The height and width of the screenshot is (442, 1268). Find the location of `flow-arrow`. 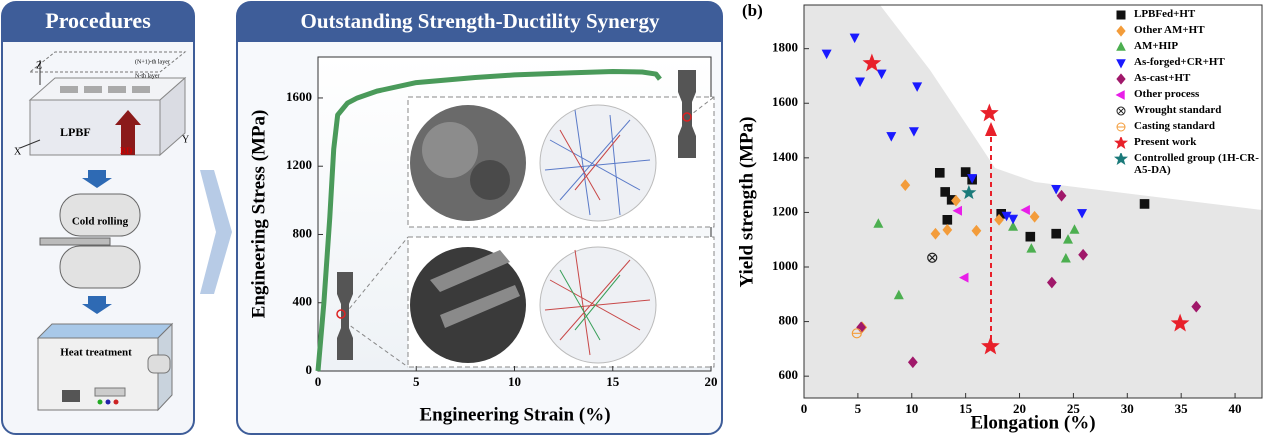

flow-arrow is located at coordinates (97, 305).